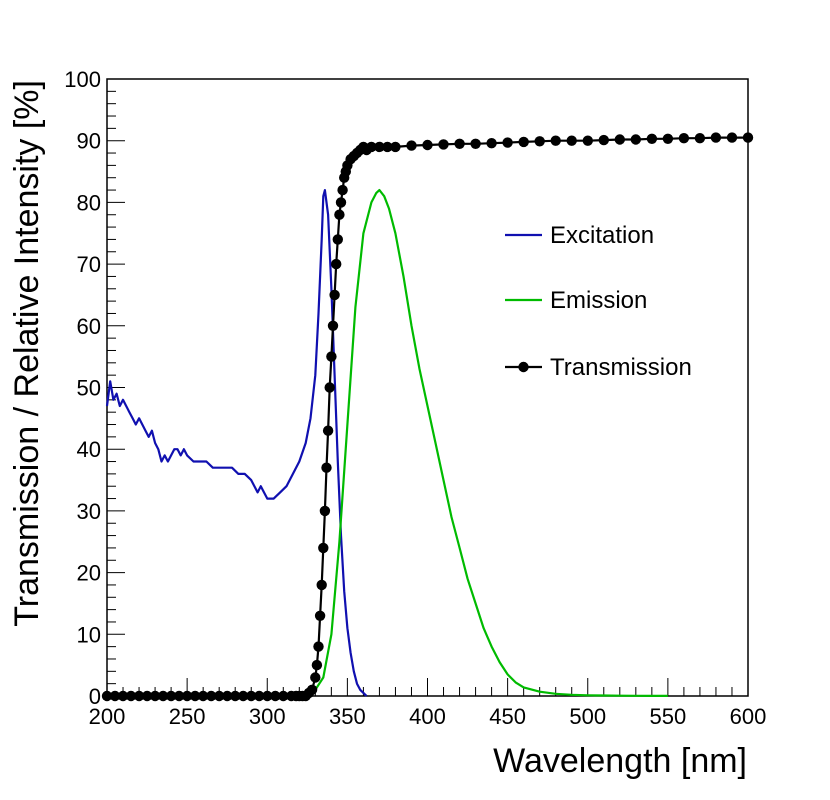 The height and width of the screenshot is (800, 830). What do you see at coordinates (187, 716) in the screenshot?
I see `x-tick-label: 250` at bounding box center [187, 716].